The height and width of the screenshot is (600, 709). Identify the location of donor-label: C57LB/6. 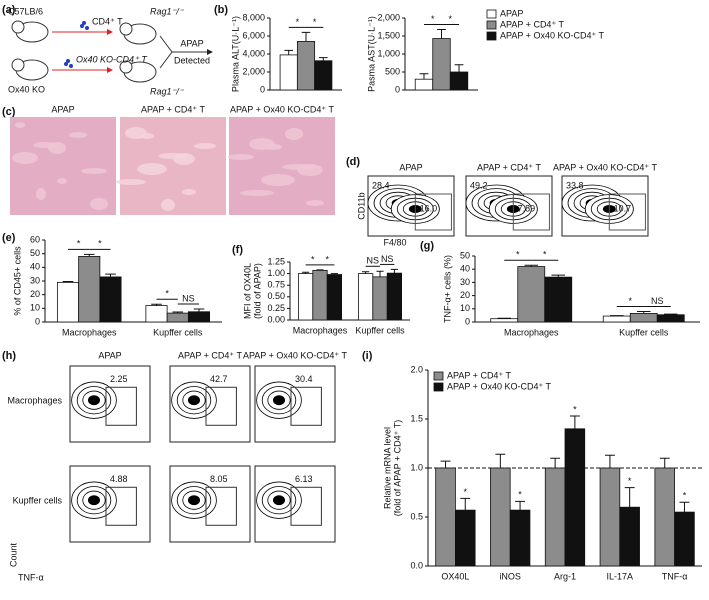
(25, 11).